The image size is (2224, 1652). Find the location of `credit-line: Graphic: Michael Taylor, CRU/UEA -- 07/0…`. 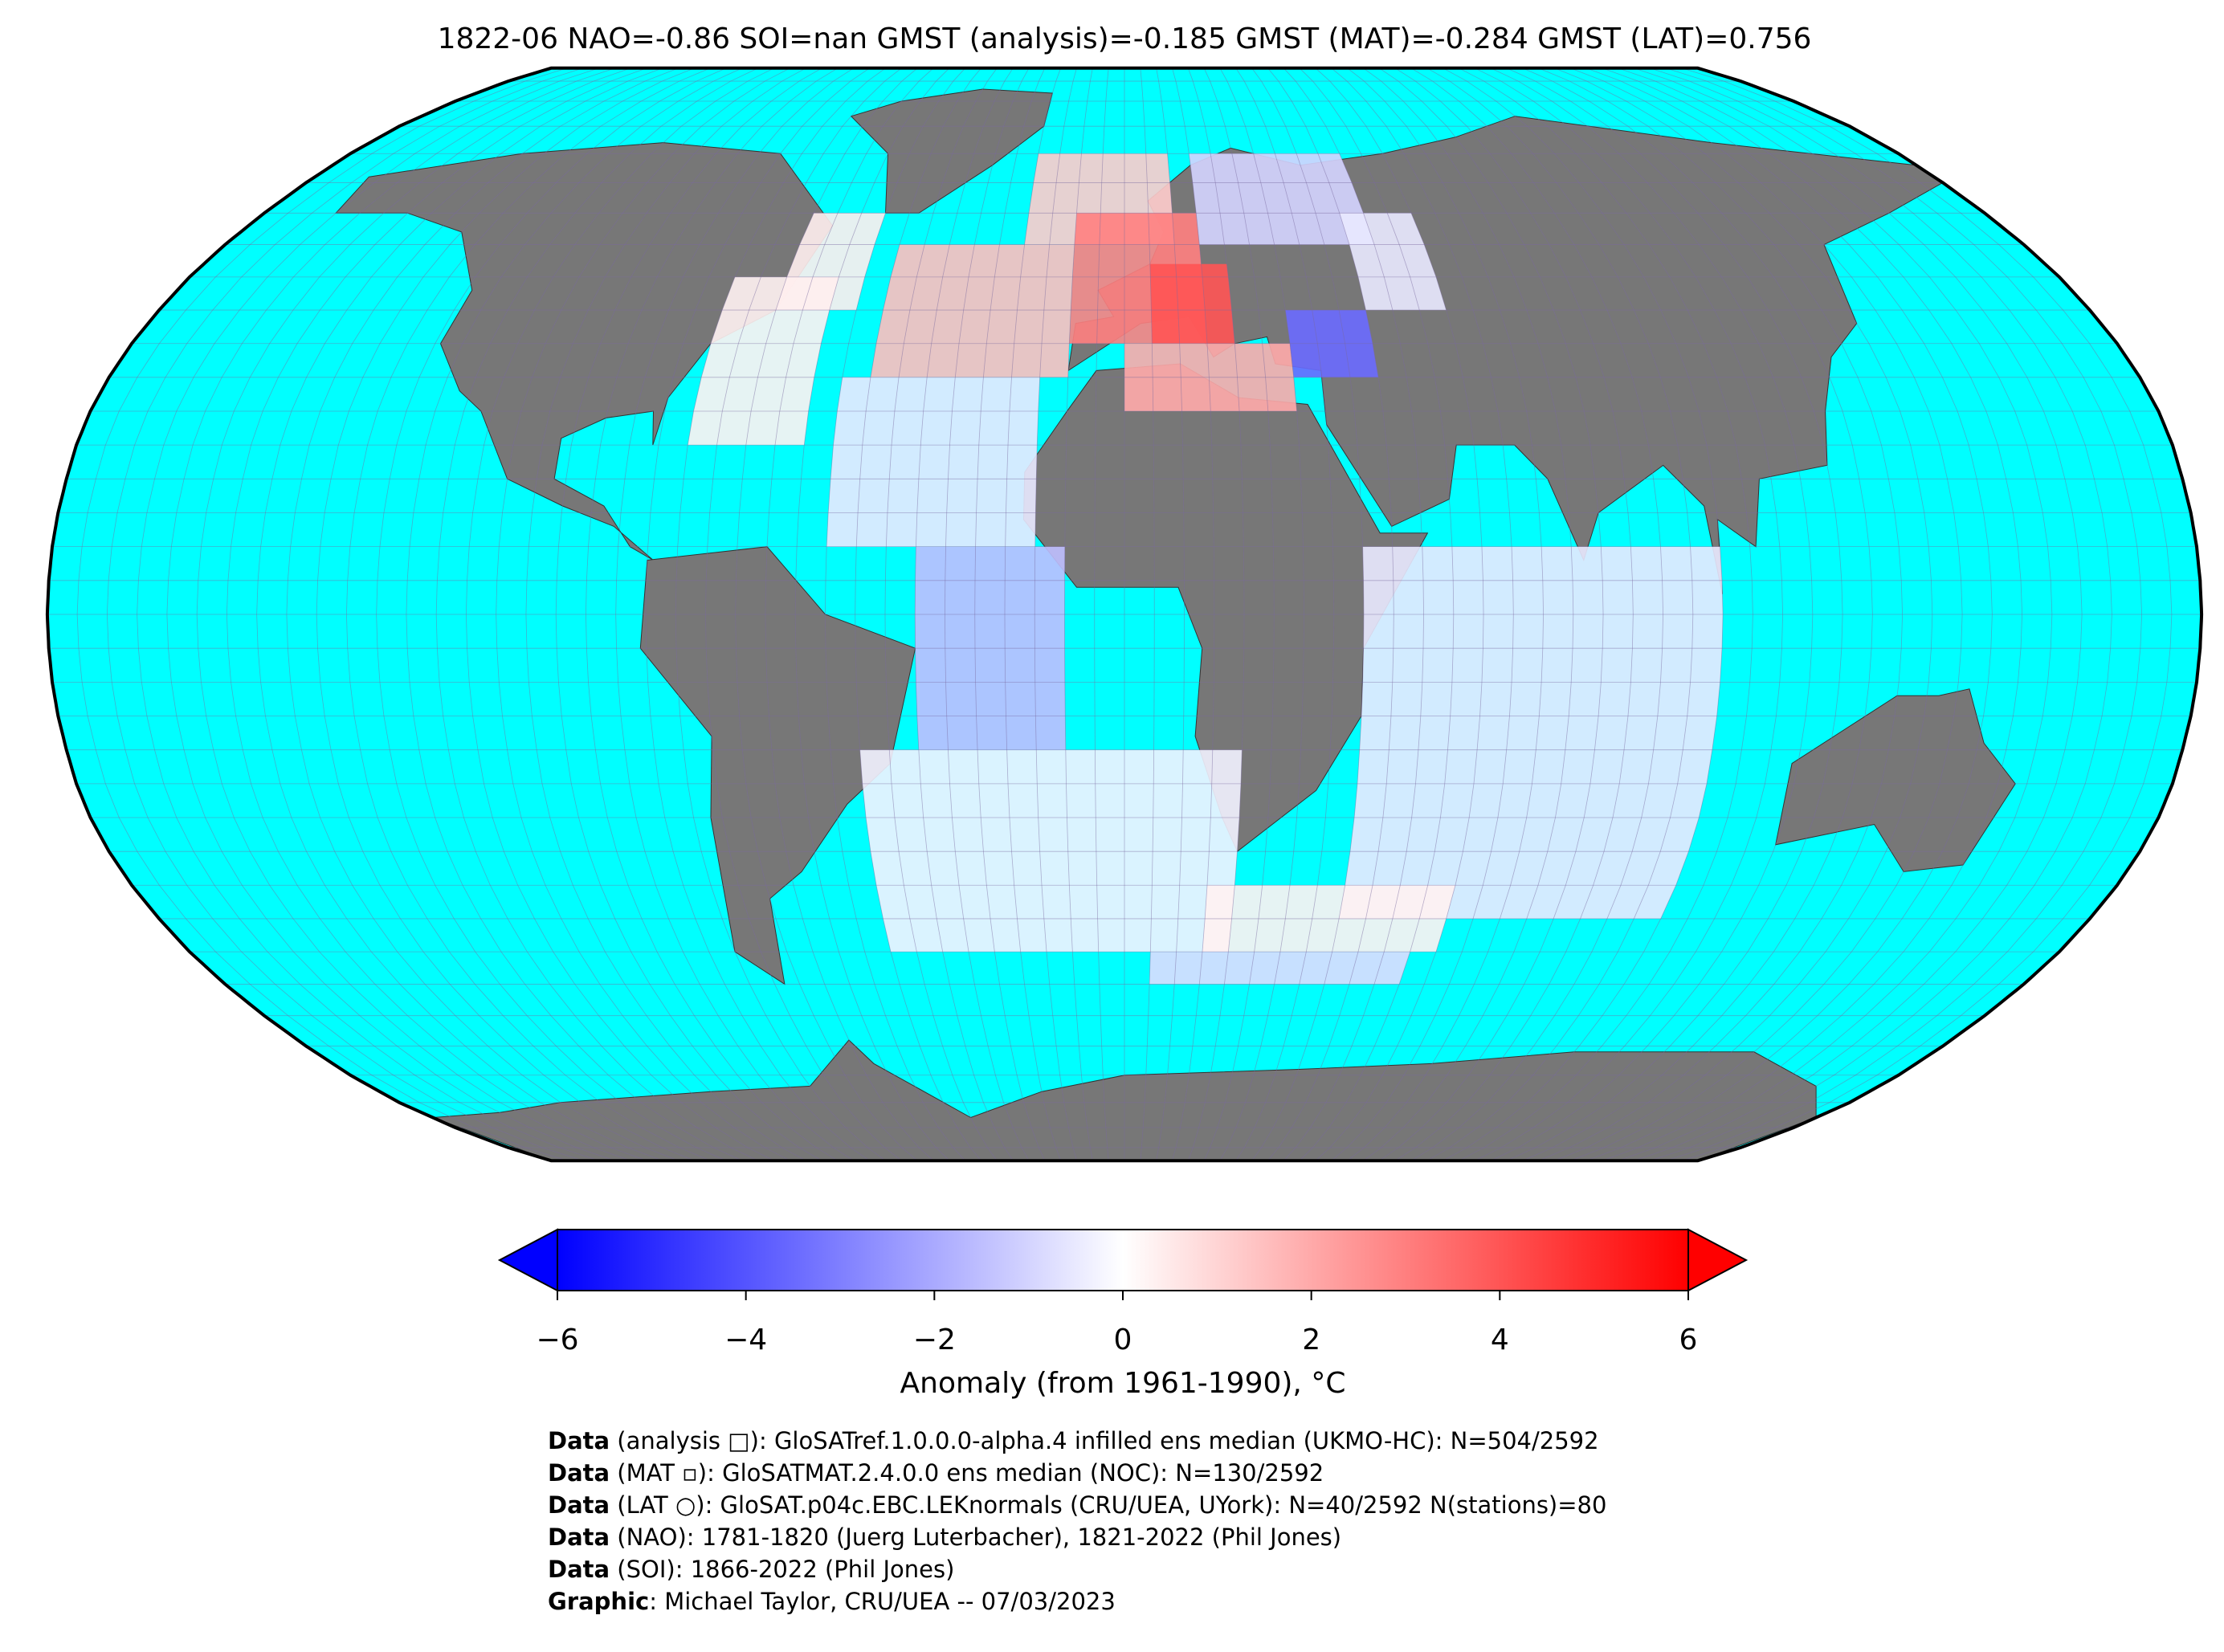

credit-line: Graphic: Michael Taylor, CRU/UEA -- 07/0… is located at coordinates (832, 1601).